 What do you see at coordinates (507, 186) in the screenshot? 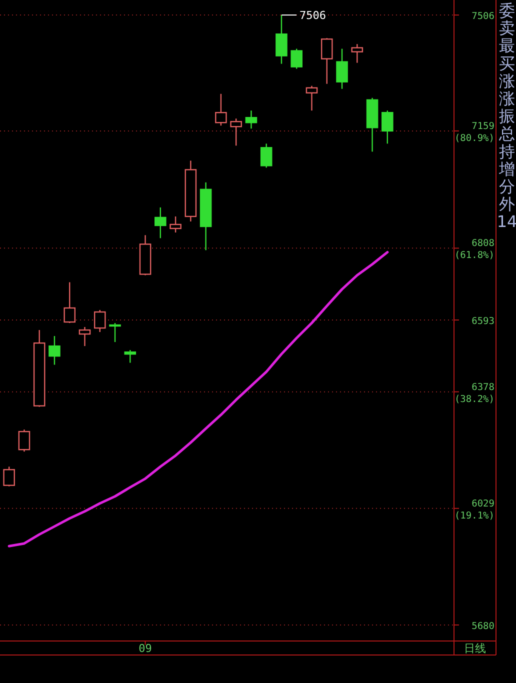
I see `text: 分` at bounding box center [507, 186].